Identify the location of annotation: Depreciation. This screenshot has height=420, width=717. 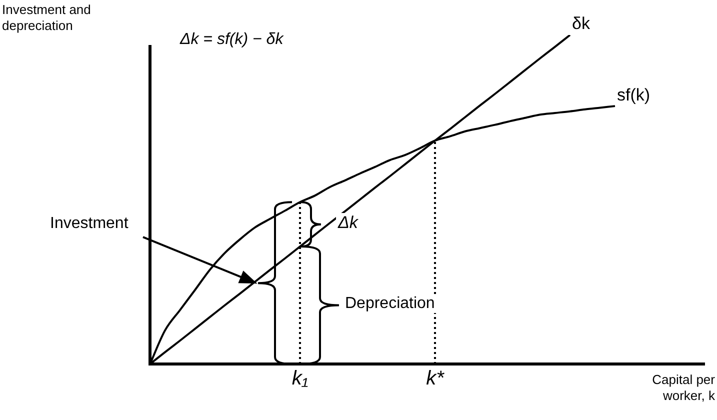
(390, 304).